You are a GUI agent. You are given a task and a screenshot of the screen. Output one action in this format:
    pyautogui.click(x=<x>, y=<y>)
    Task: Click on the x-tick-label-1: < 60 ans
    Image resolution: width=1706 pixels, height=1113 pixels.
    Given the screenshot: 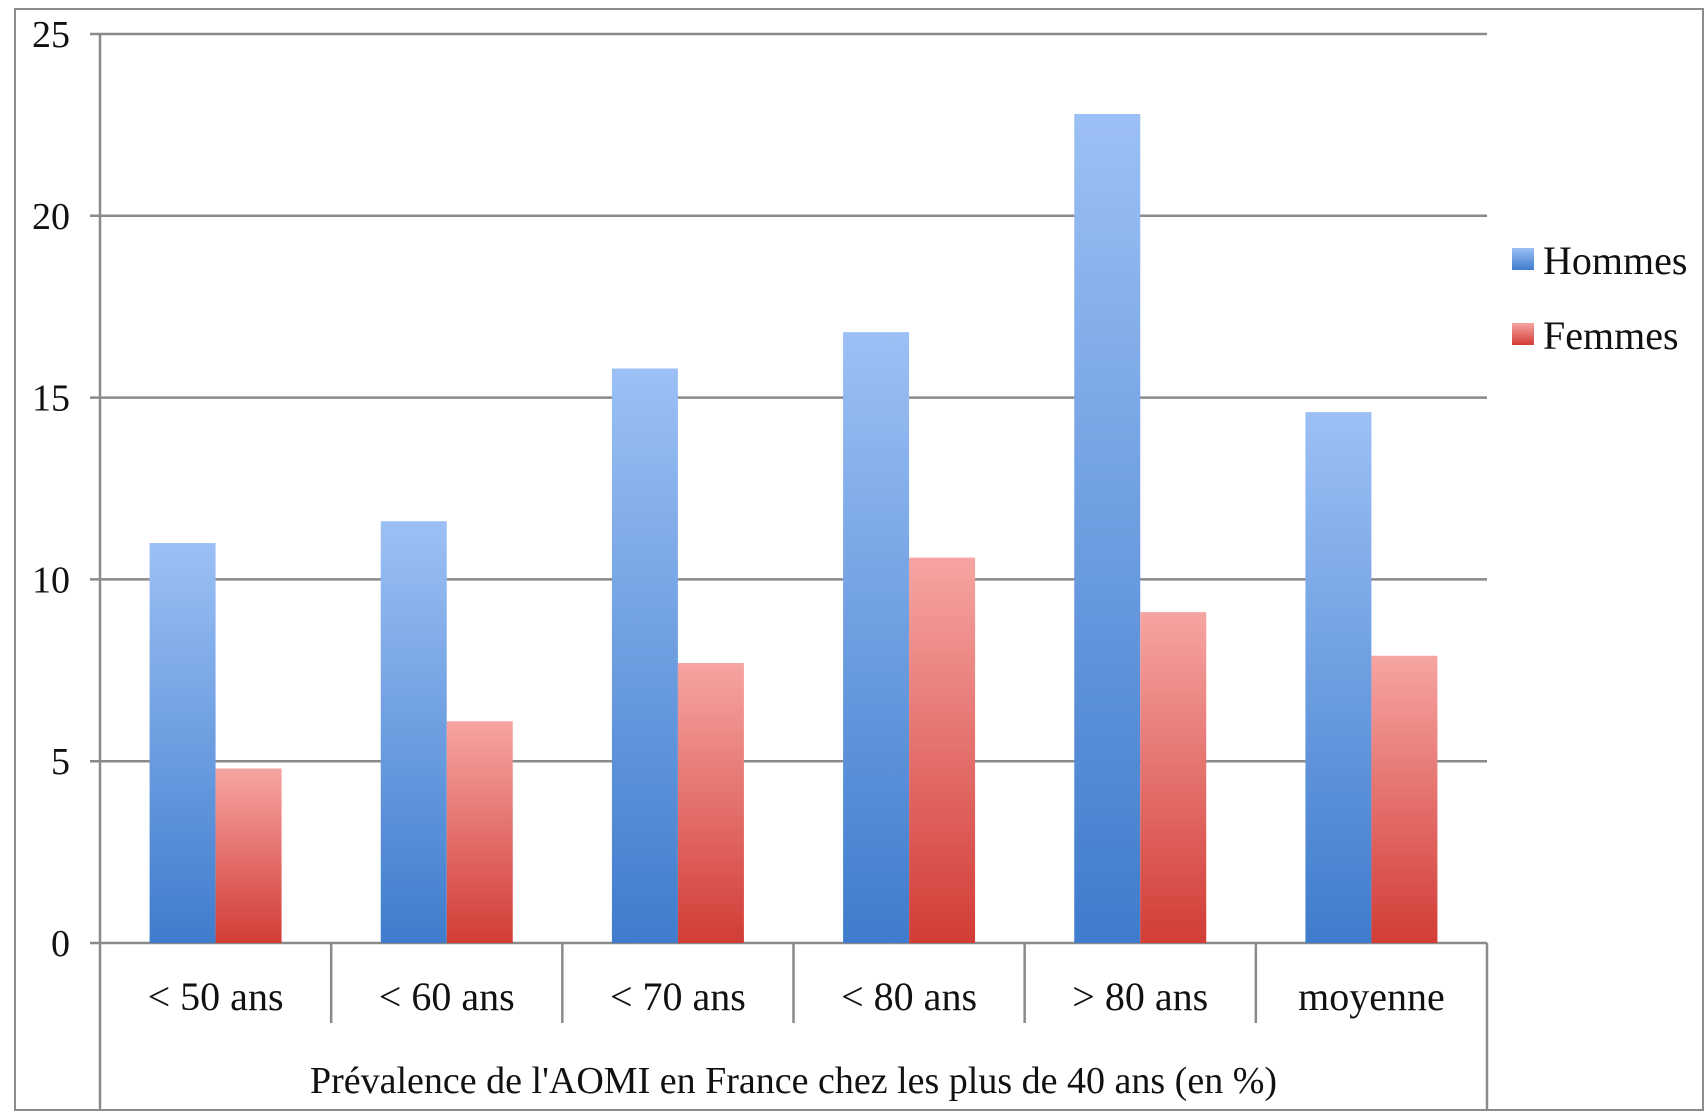 What is the action you would take?
    pyautogui.click(x=447, y=996)
    